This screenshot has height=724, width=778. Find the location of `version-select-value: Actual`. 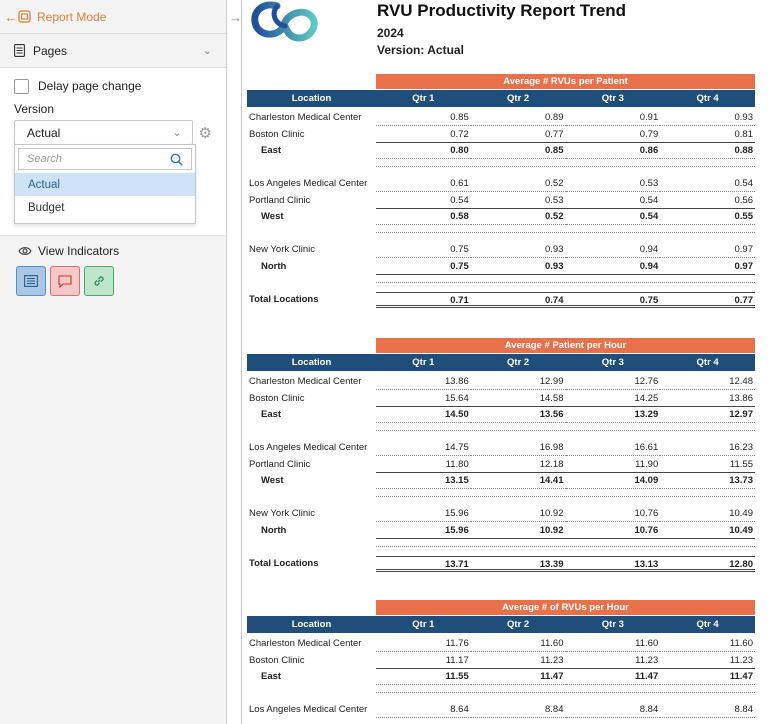

version-select-value: Actual is located at coordinates (44, 132).